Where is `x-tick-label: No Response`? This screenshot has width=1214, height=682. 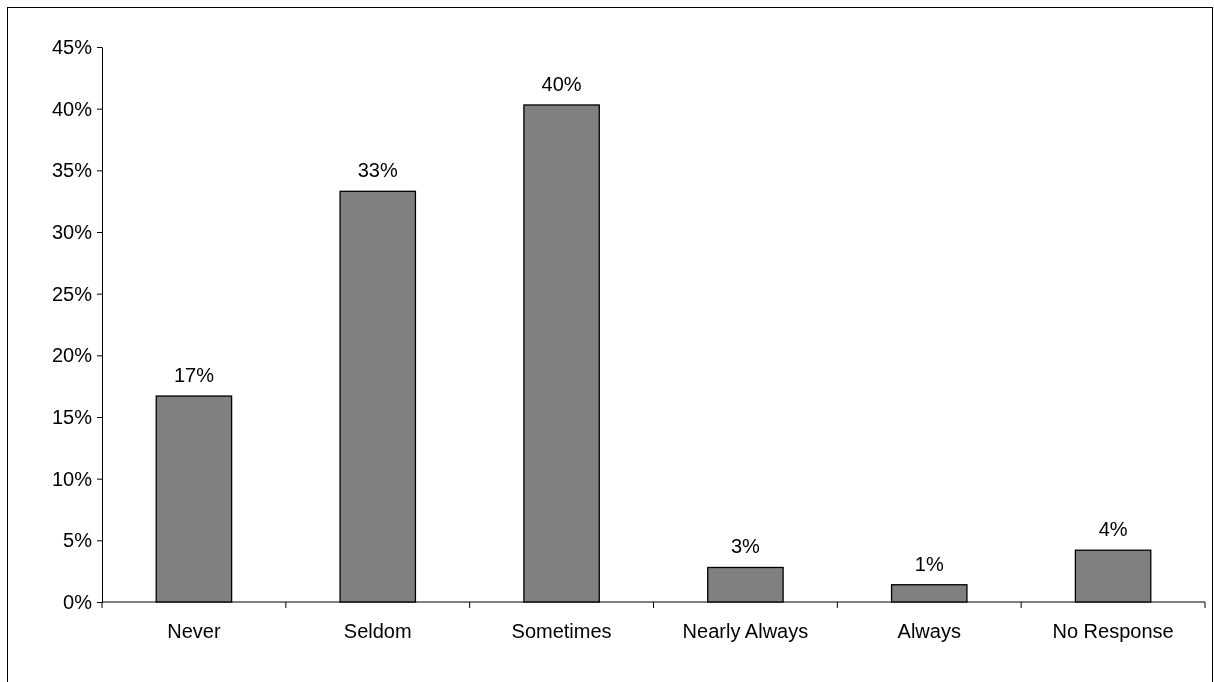
x-tick-label: No Response is located at coordinates (1113, 631).